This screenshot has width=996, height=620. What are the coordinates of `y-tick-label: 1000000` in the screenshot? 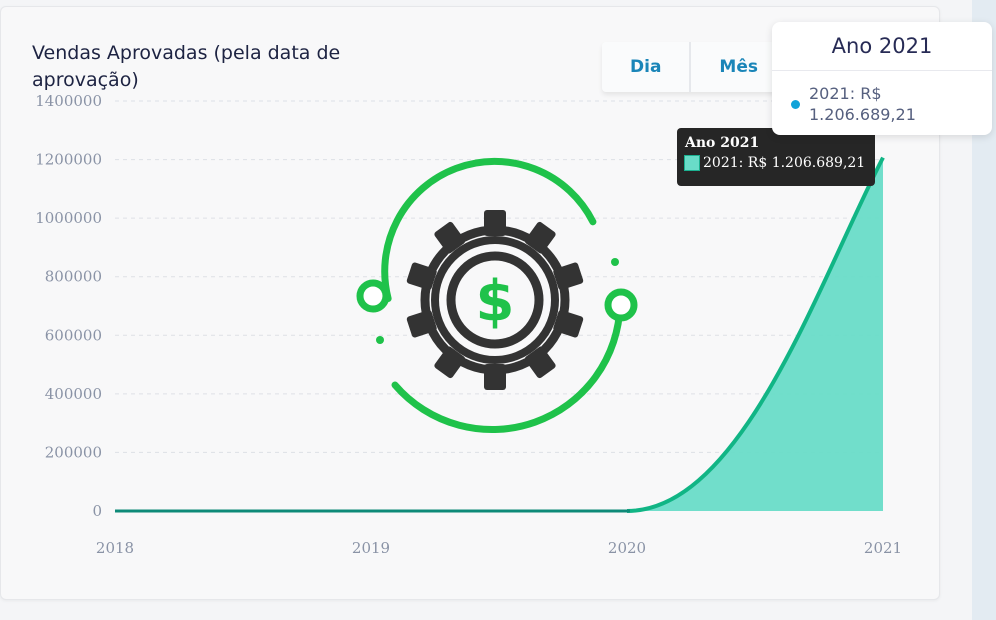 It's located at (68, 218).